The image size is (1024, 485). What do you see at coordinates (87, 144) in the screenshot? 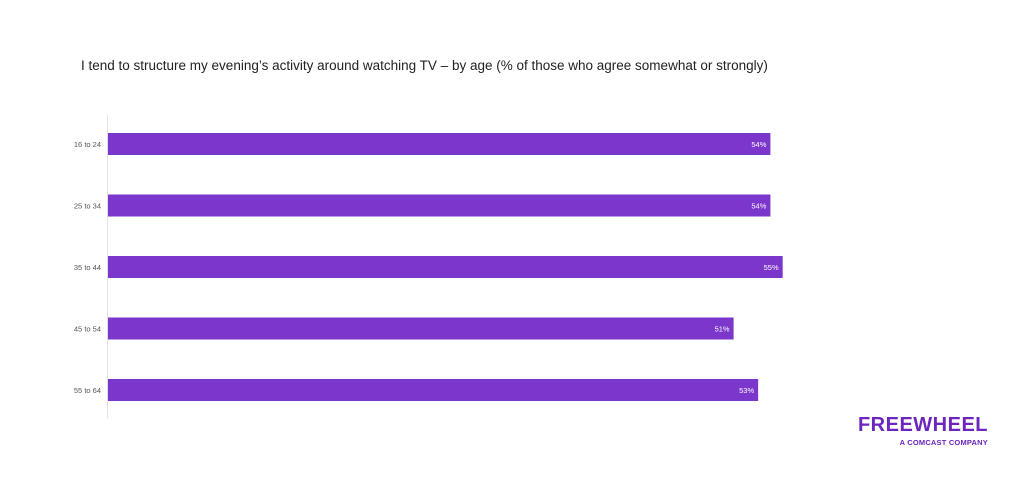
I see `category-label: 16 to 24` at bounding box center [87, 144].